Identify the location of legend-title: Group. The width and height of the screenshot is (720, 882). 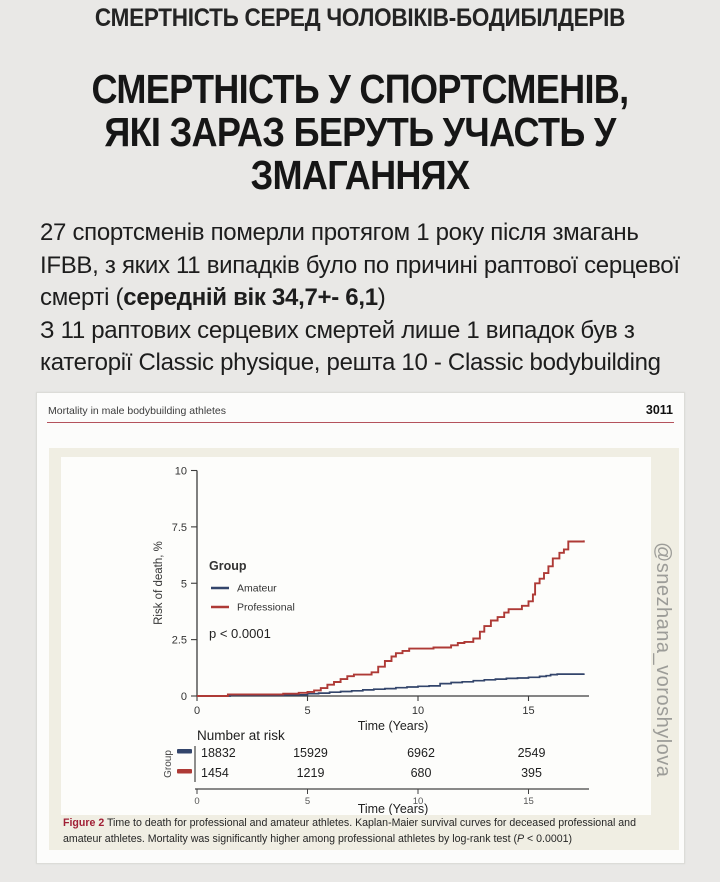
(228, 566).